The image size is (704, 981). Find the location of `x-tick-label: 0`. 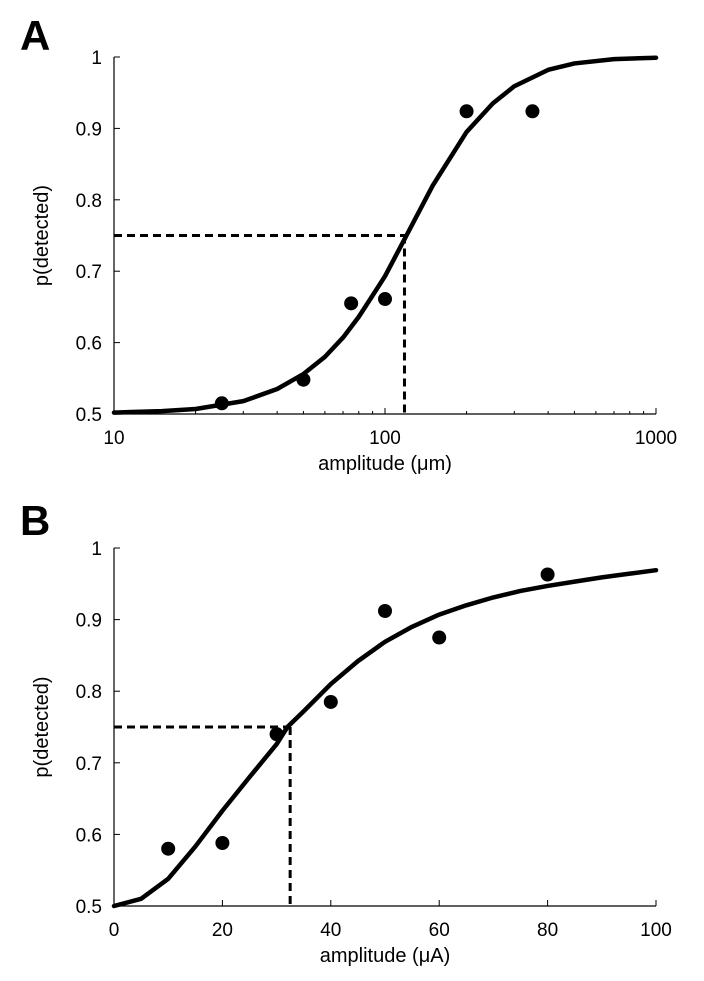

x-tick-label: 0 is located at coordinates (114, 930).